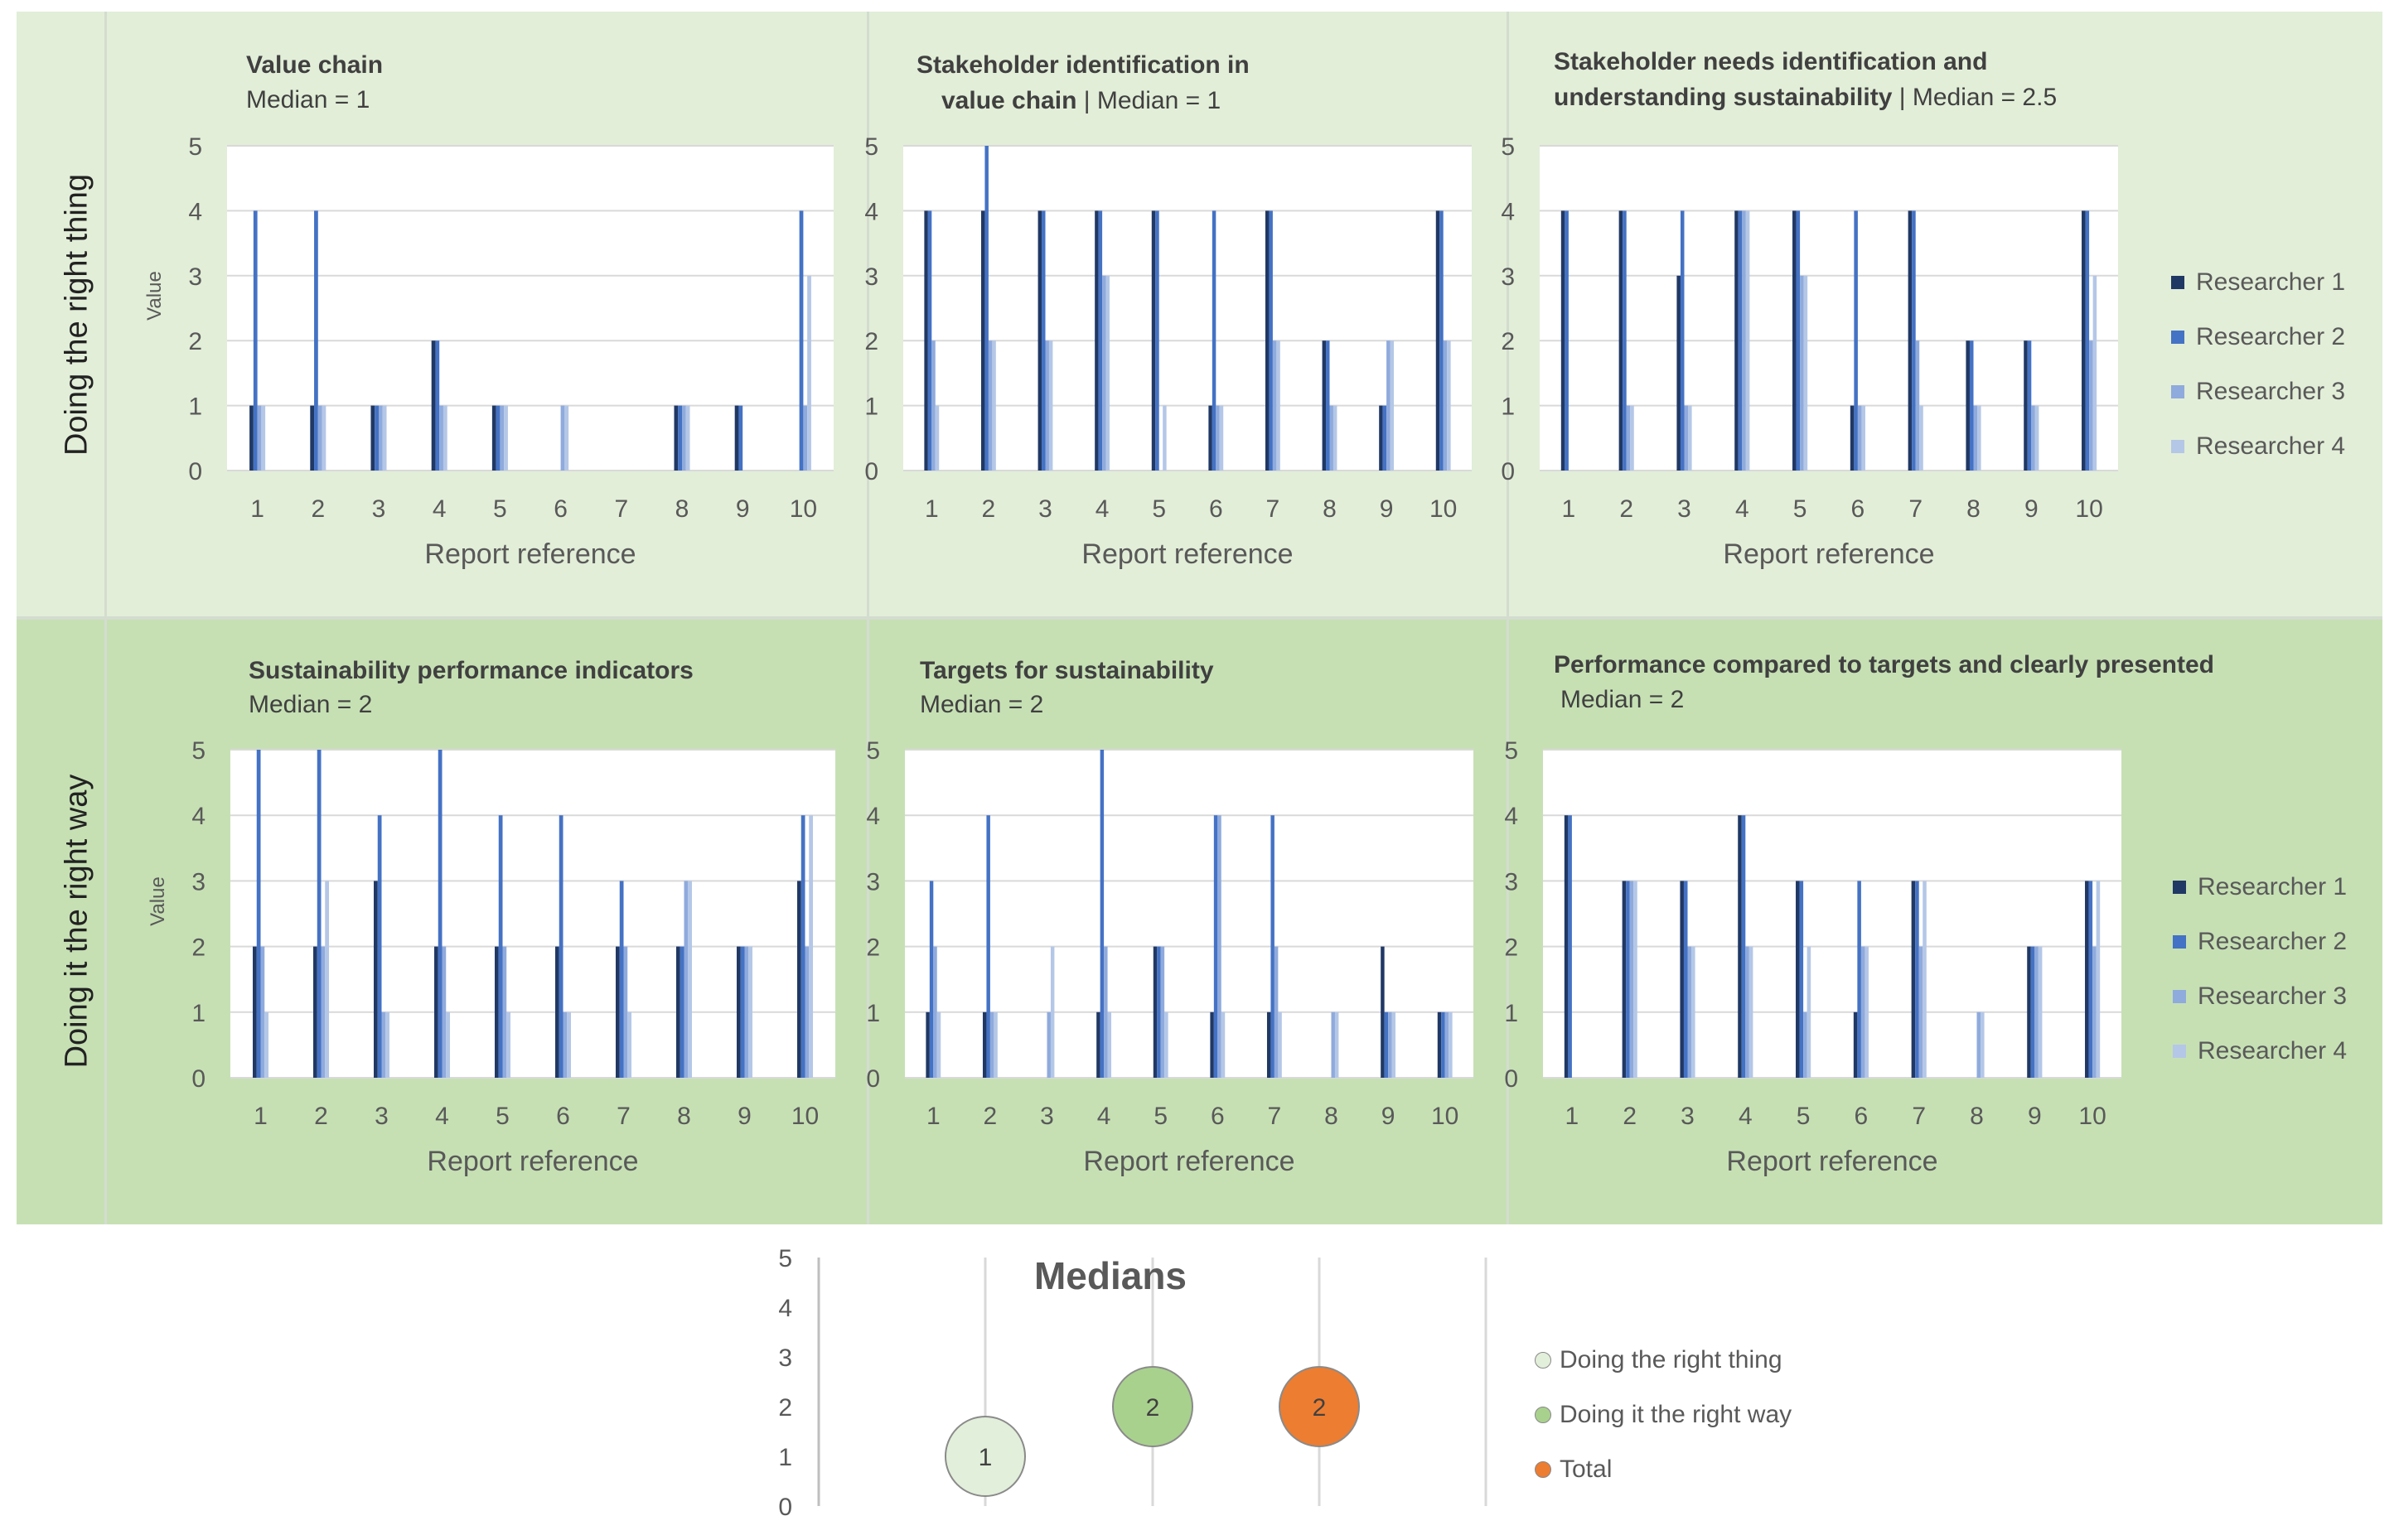 This screenshot has height=1540, width=2399. I want to click on x-tick-label: 9, so click(745, 1116).